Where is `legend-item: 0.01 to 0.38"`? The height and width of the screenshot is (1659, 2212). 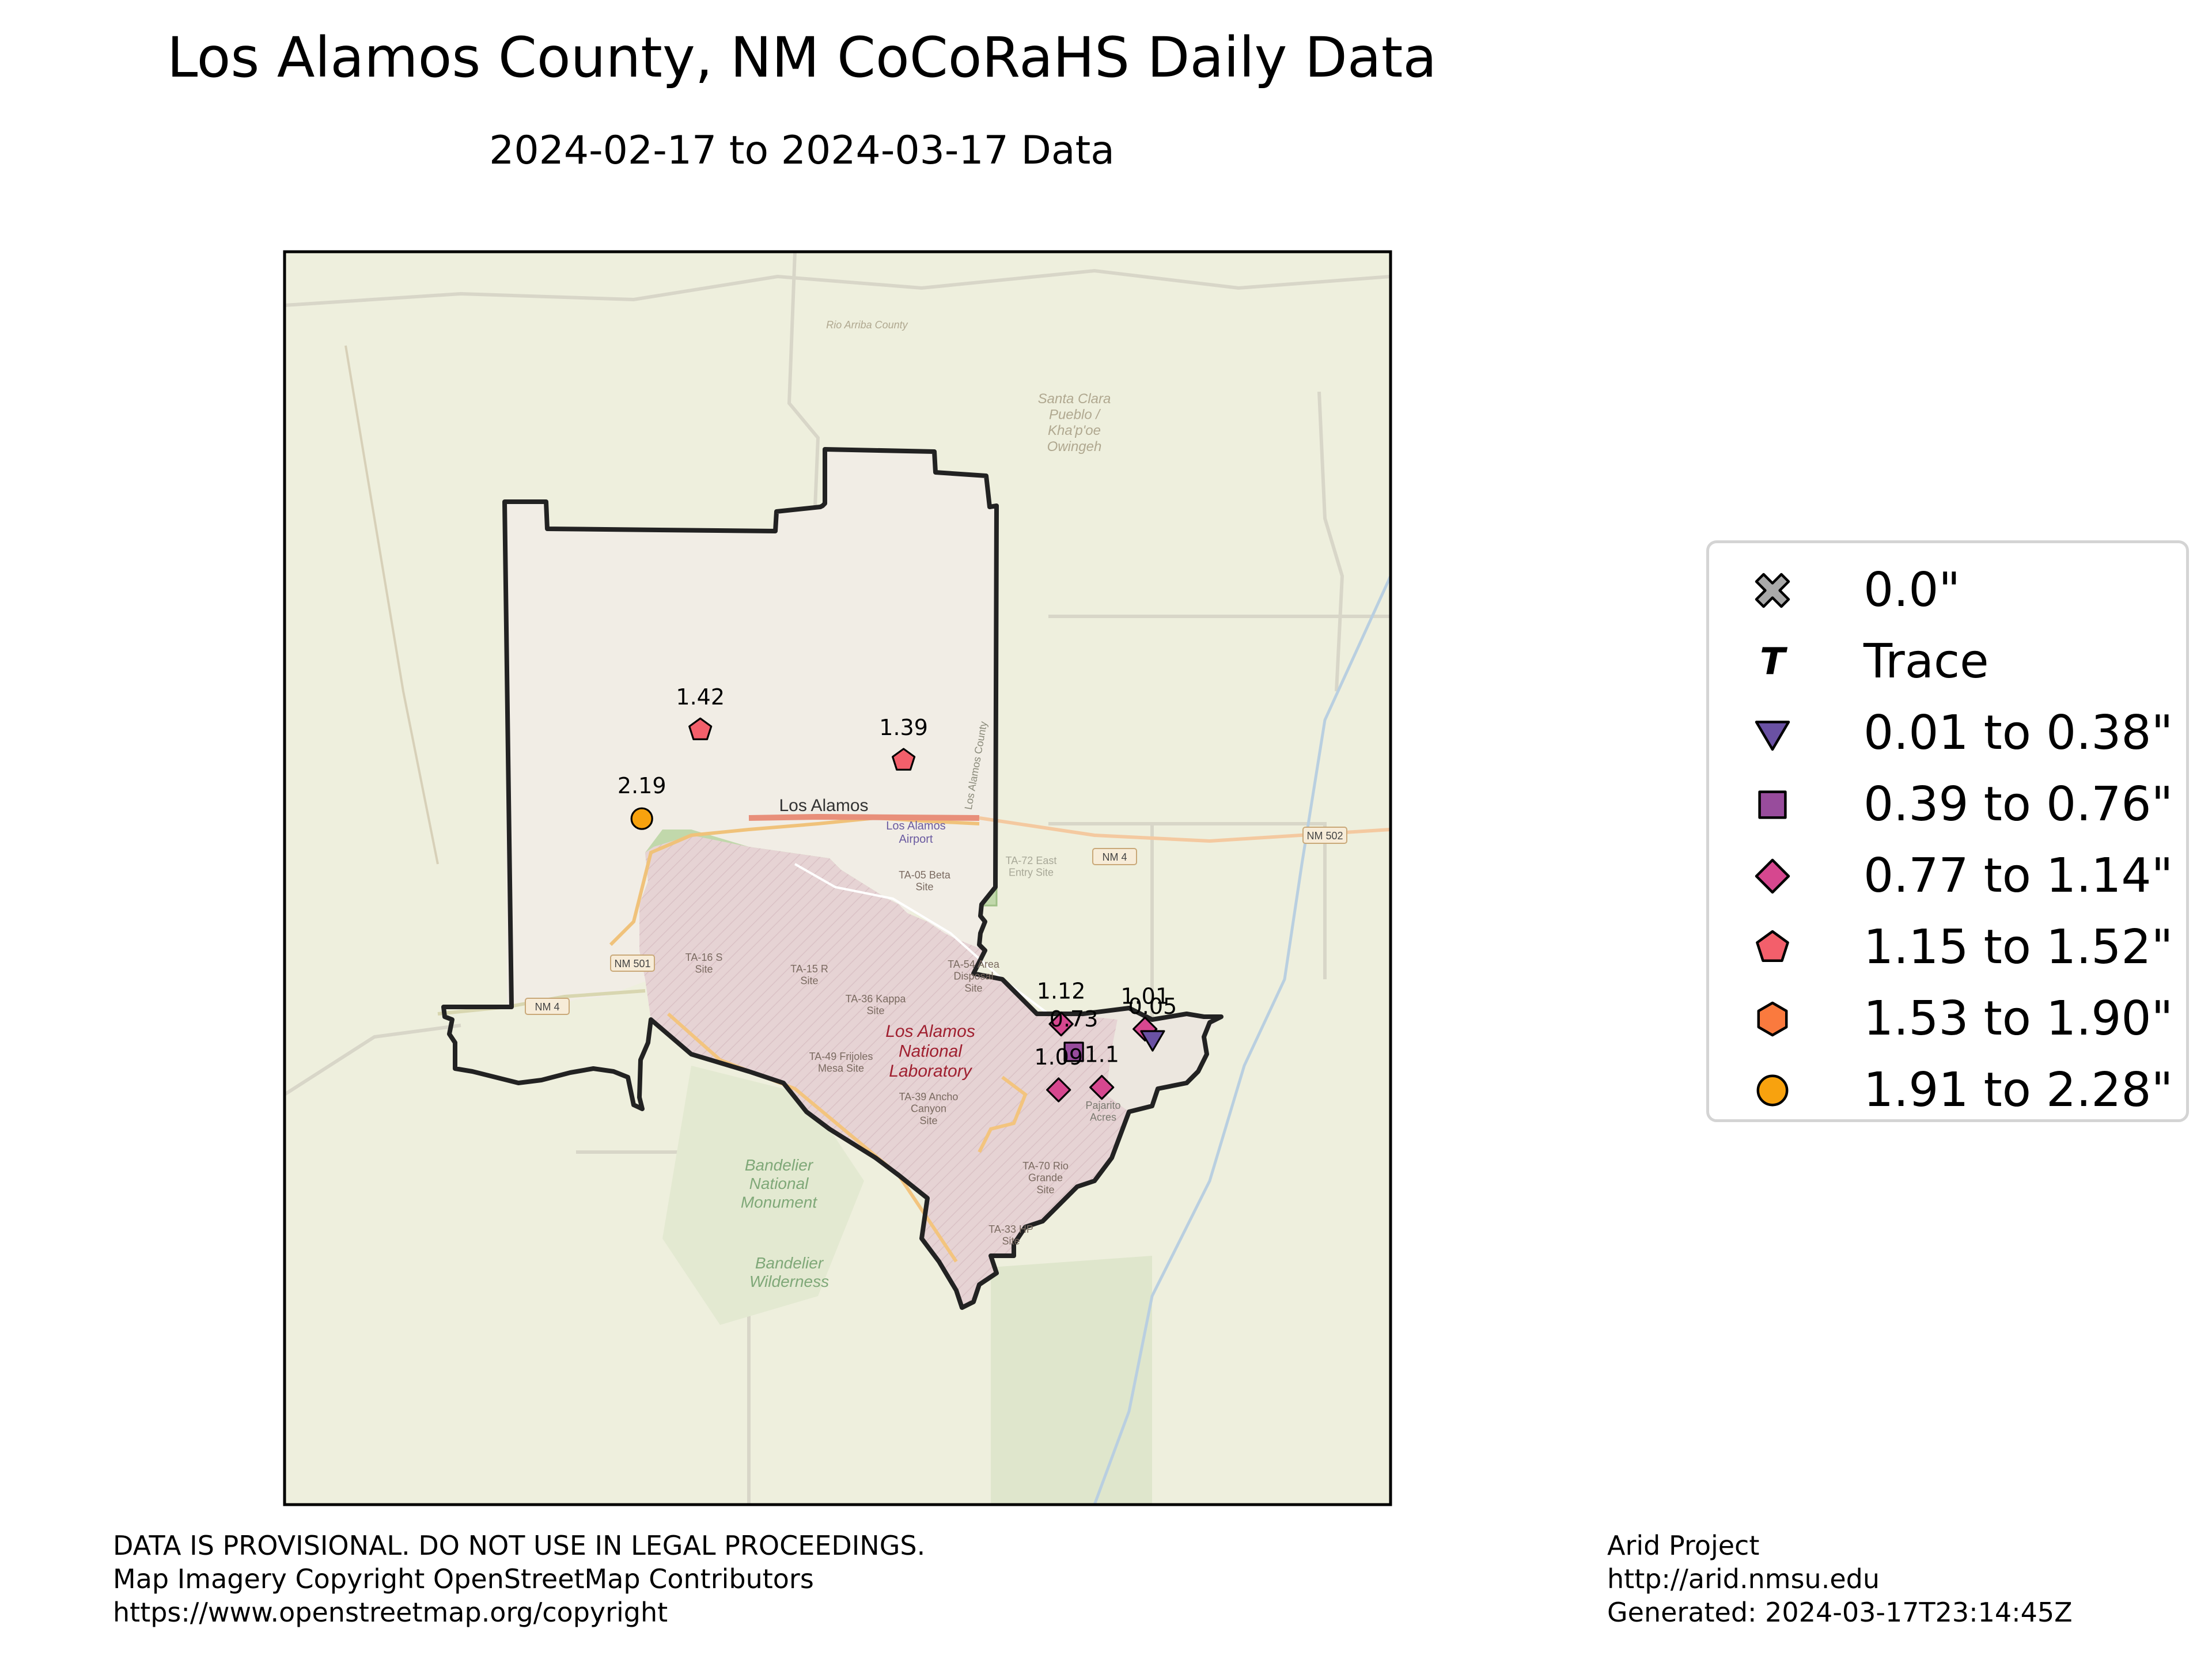 legend-item: 0.01 to 0.38" is located at coordinates (1947, 730).